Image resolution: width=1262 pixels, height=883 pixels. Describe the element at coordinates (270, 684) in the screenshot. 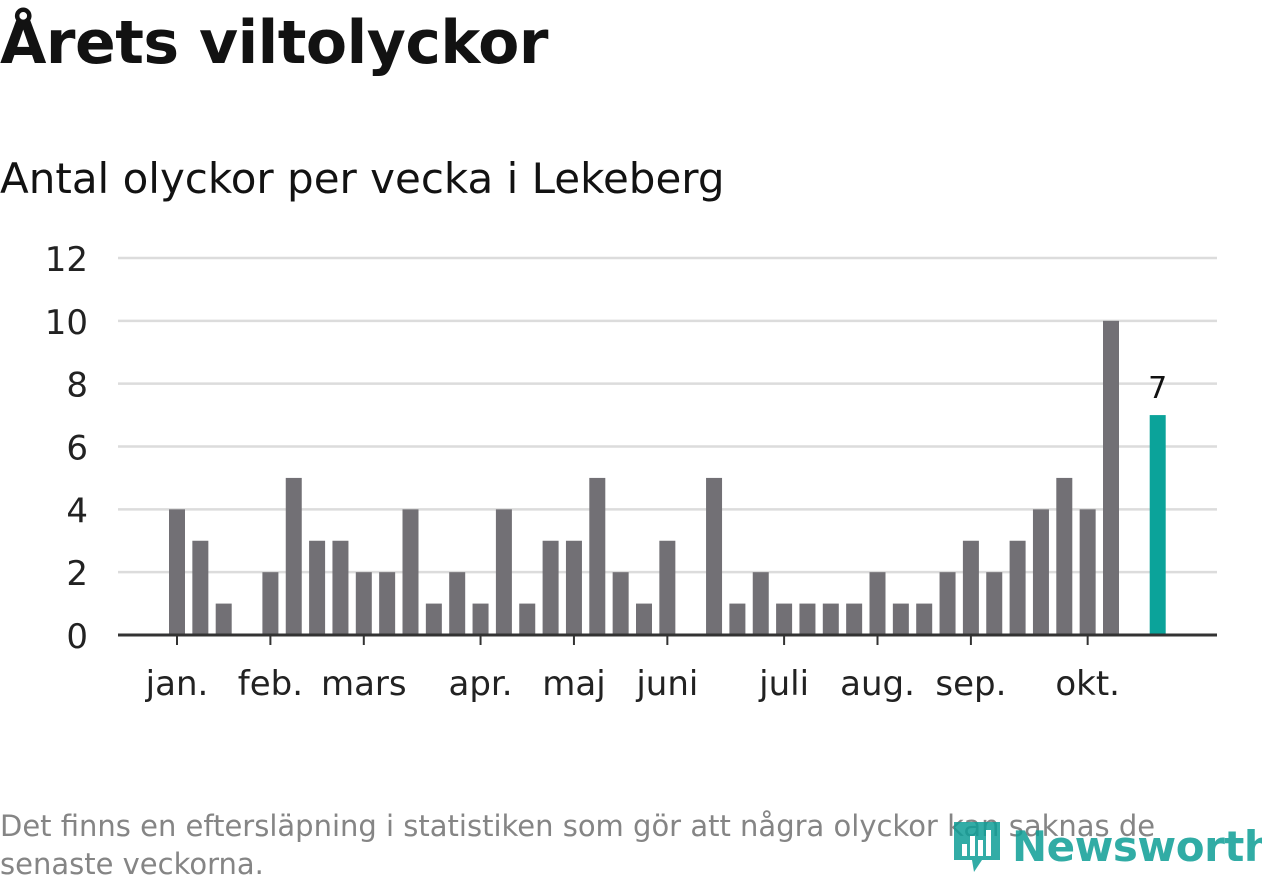

I see `x-tick-label: feb.` at that location.